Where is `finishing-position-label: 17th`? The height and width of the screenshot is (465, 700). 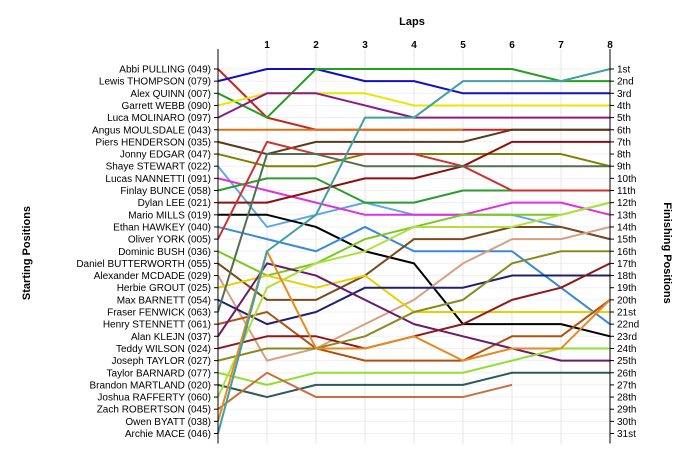 finishing-position-label: 17th is located at coordinates (626, 264).